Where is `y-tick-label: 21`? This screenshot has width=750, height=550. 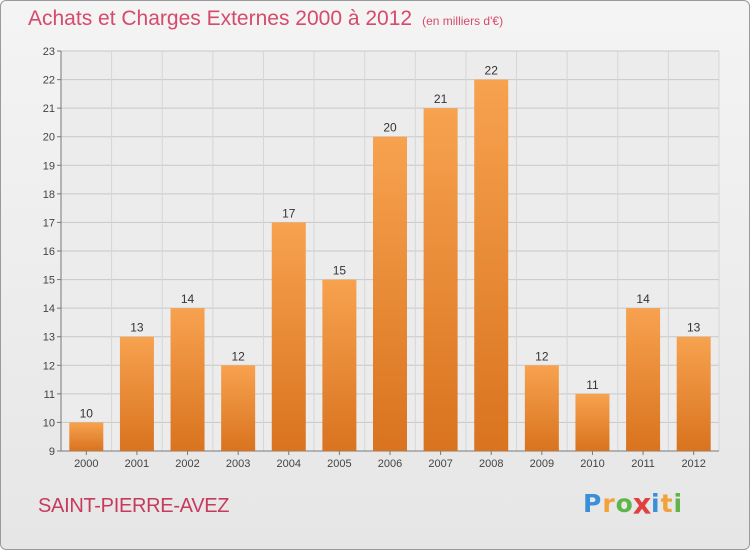 y-tick-label: 21 is located at coordinates (49, 109).